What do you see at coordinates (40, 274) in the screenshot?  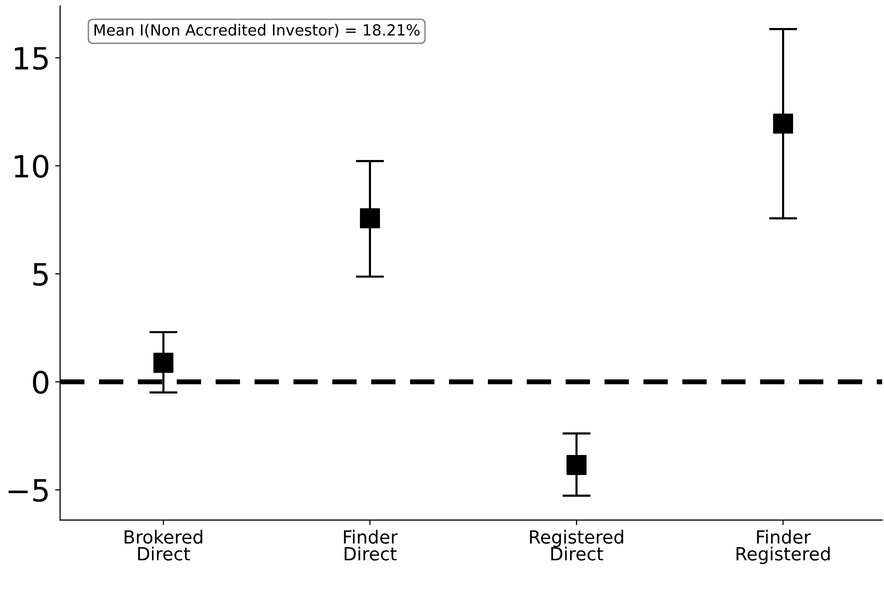 I see `y-tick-label: 5` at bounding box center [40, 274].